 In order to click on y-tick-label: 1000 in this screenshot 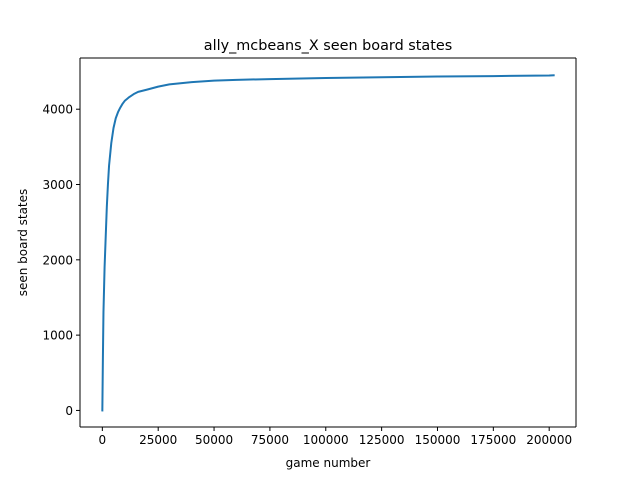, I will do `click(57, 336)`.